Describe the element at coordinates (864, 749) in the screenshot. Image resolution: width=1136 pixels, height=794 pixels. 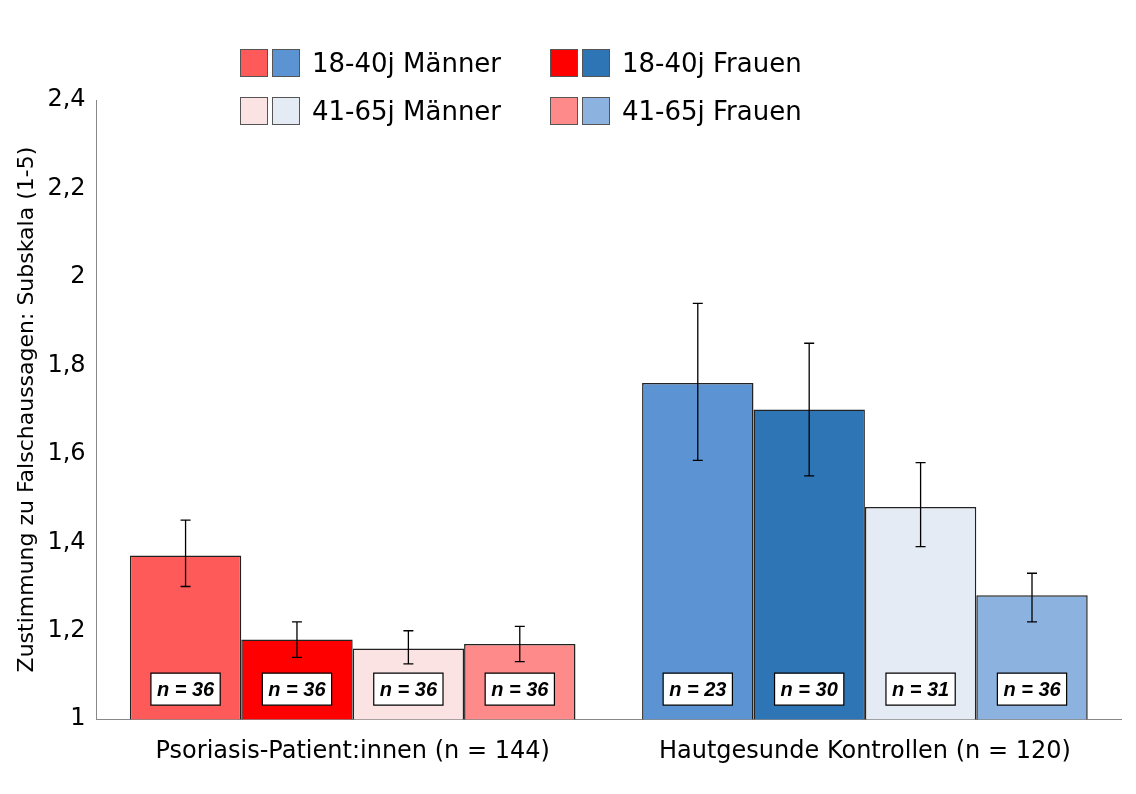
I see `x-tick-label: Hautgesunde Kontrollen (n = 120)` at that location.